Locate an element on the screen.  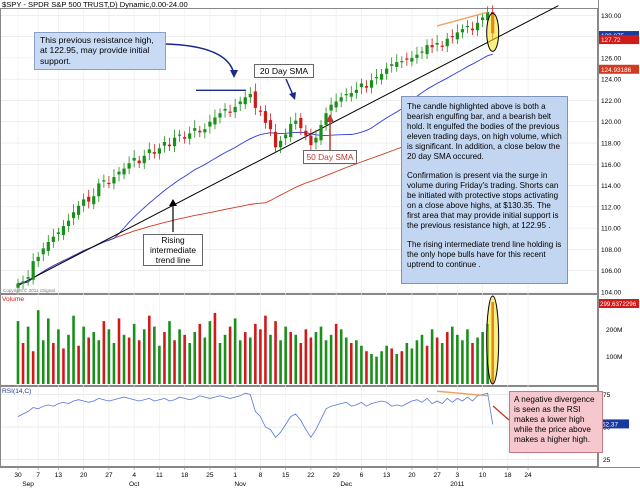
volume-tag is located at coordinates (619, 303).